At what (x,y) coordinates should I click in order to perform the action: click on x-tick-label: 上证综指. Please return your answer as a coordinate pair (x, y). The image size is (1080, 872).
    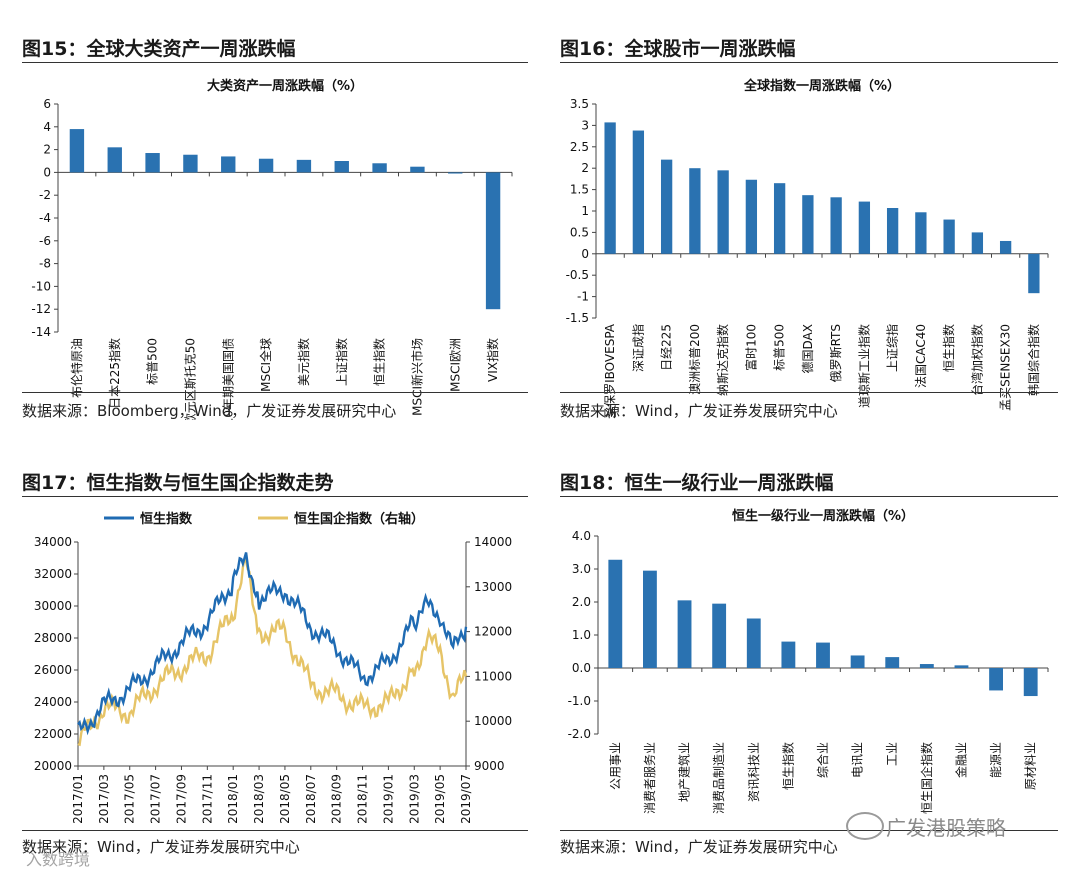
    Looking at the image, I should click on (892, 348).